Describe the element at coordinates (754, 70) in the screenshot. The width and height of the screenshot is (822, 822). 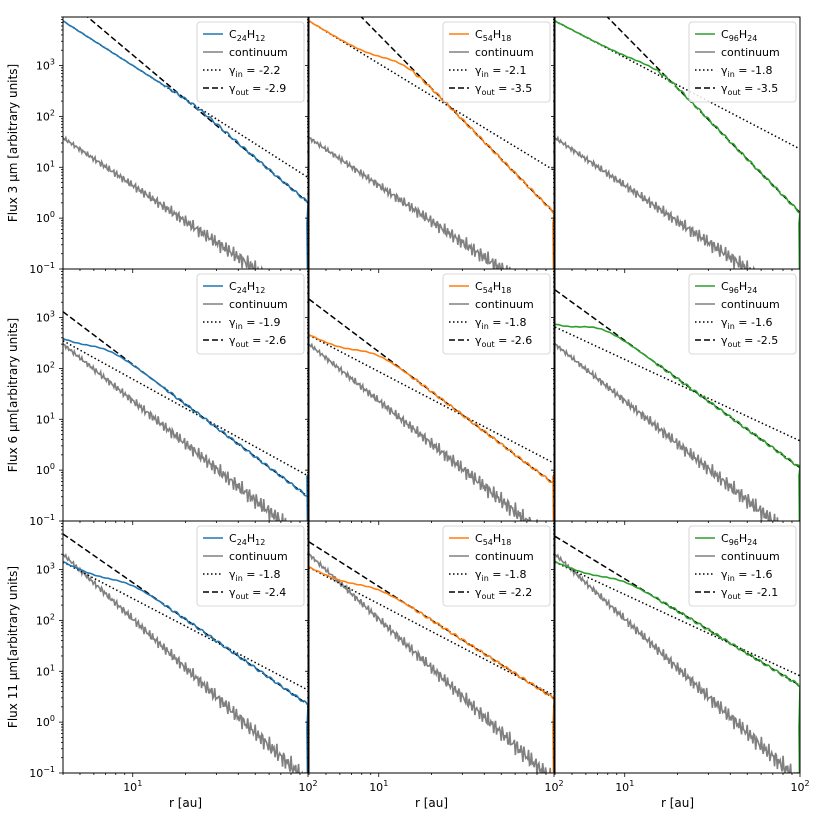
I see `legend-gamma-in-label-part: = -1.8` at that location.